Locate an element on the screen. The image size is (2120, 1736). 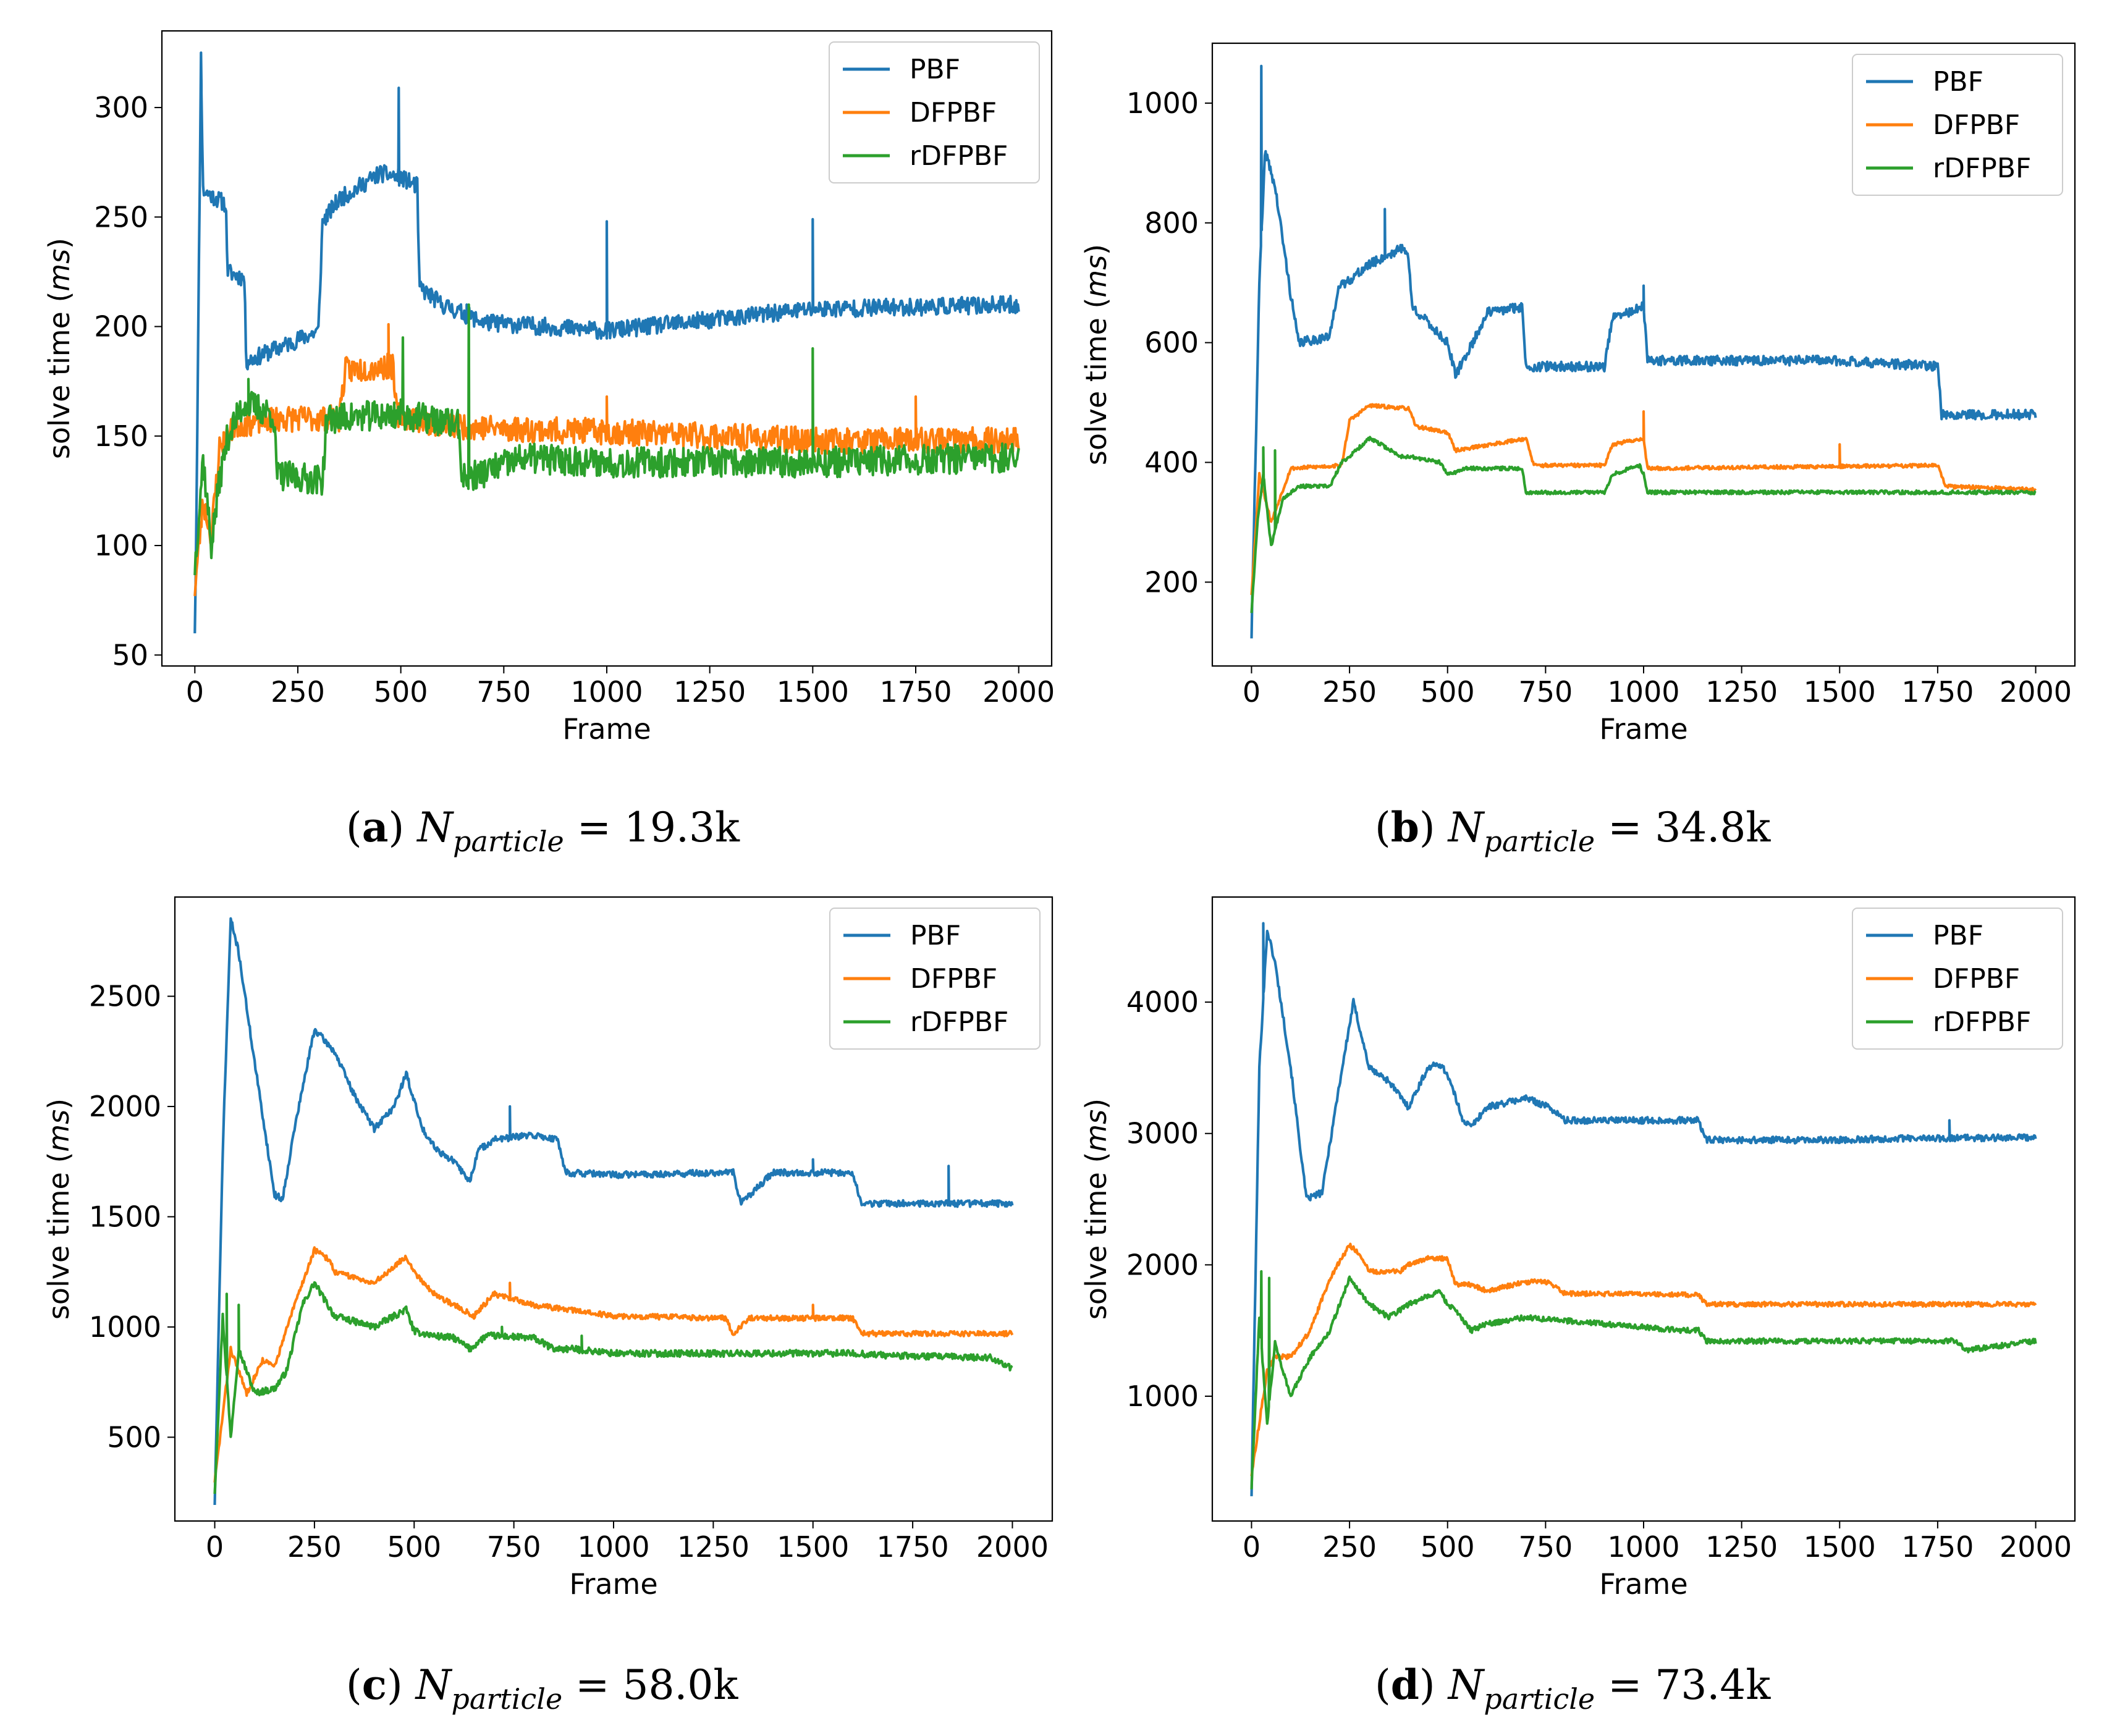
caption-c: (c) Nparticle = 58.0k is located at coordinates (542, 1688).